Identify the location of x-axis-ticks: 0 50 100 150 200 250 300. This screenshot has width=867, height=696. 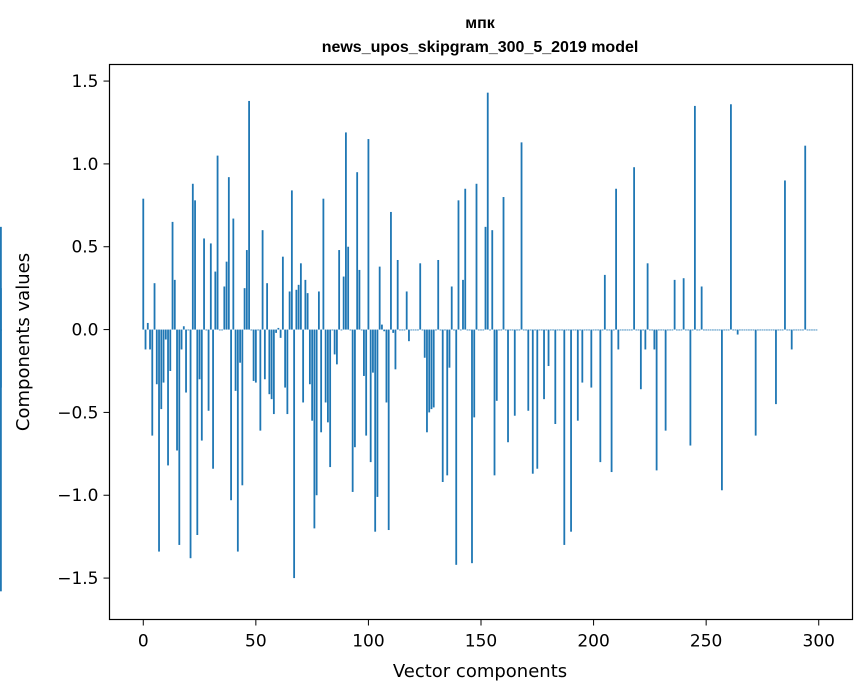
(486, 635).